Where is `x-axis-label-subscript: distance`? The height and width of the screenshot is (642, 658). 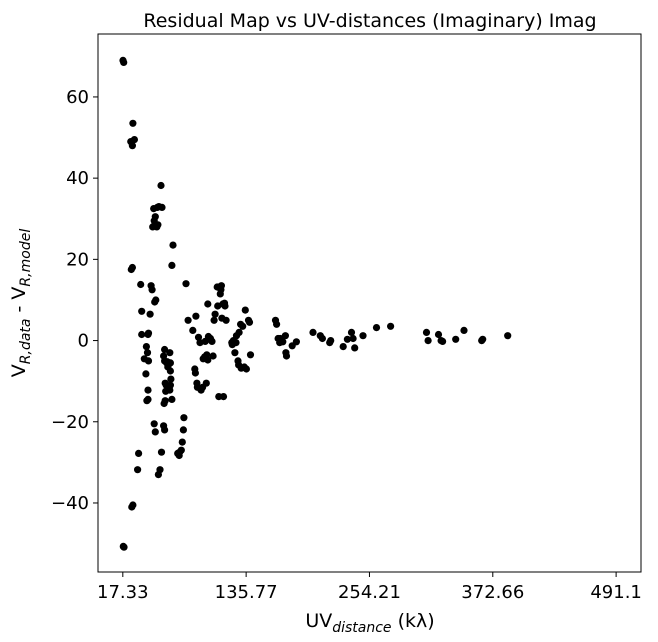
x-axis-label-subscript: distance is located at coordinates (361, 628).